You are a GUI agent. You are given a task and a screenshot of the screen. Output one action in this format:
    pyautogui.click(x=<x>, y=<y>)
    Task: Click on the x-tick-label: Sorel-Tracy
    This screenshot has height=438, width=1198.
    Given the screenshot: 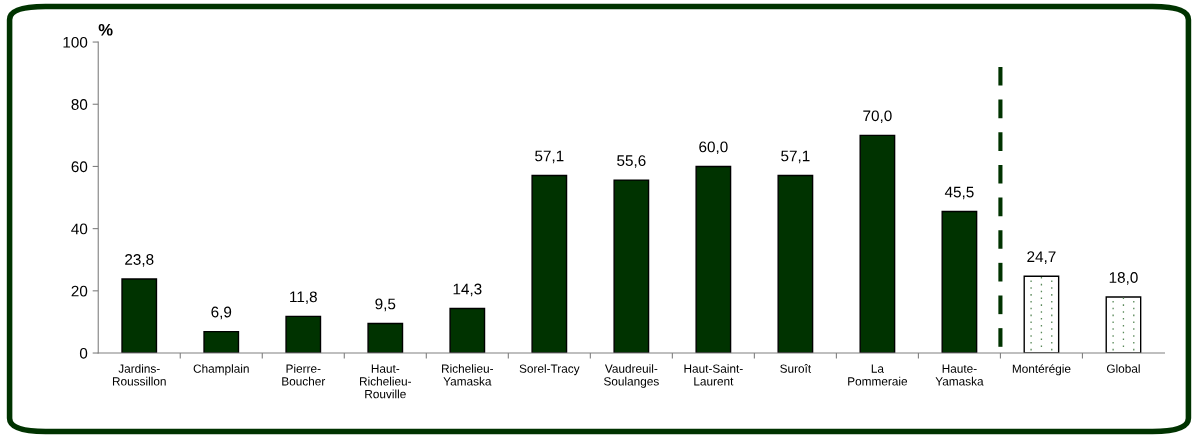 What is the action you would take?
    pyautogui.click(x=549, y=370)
    